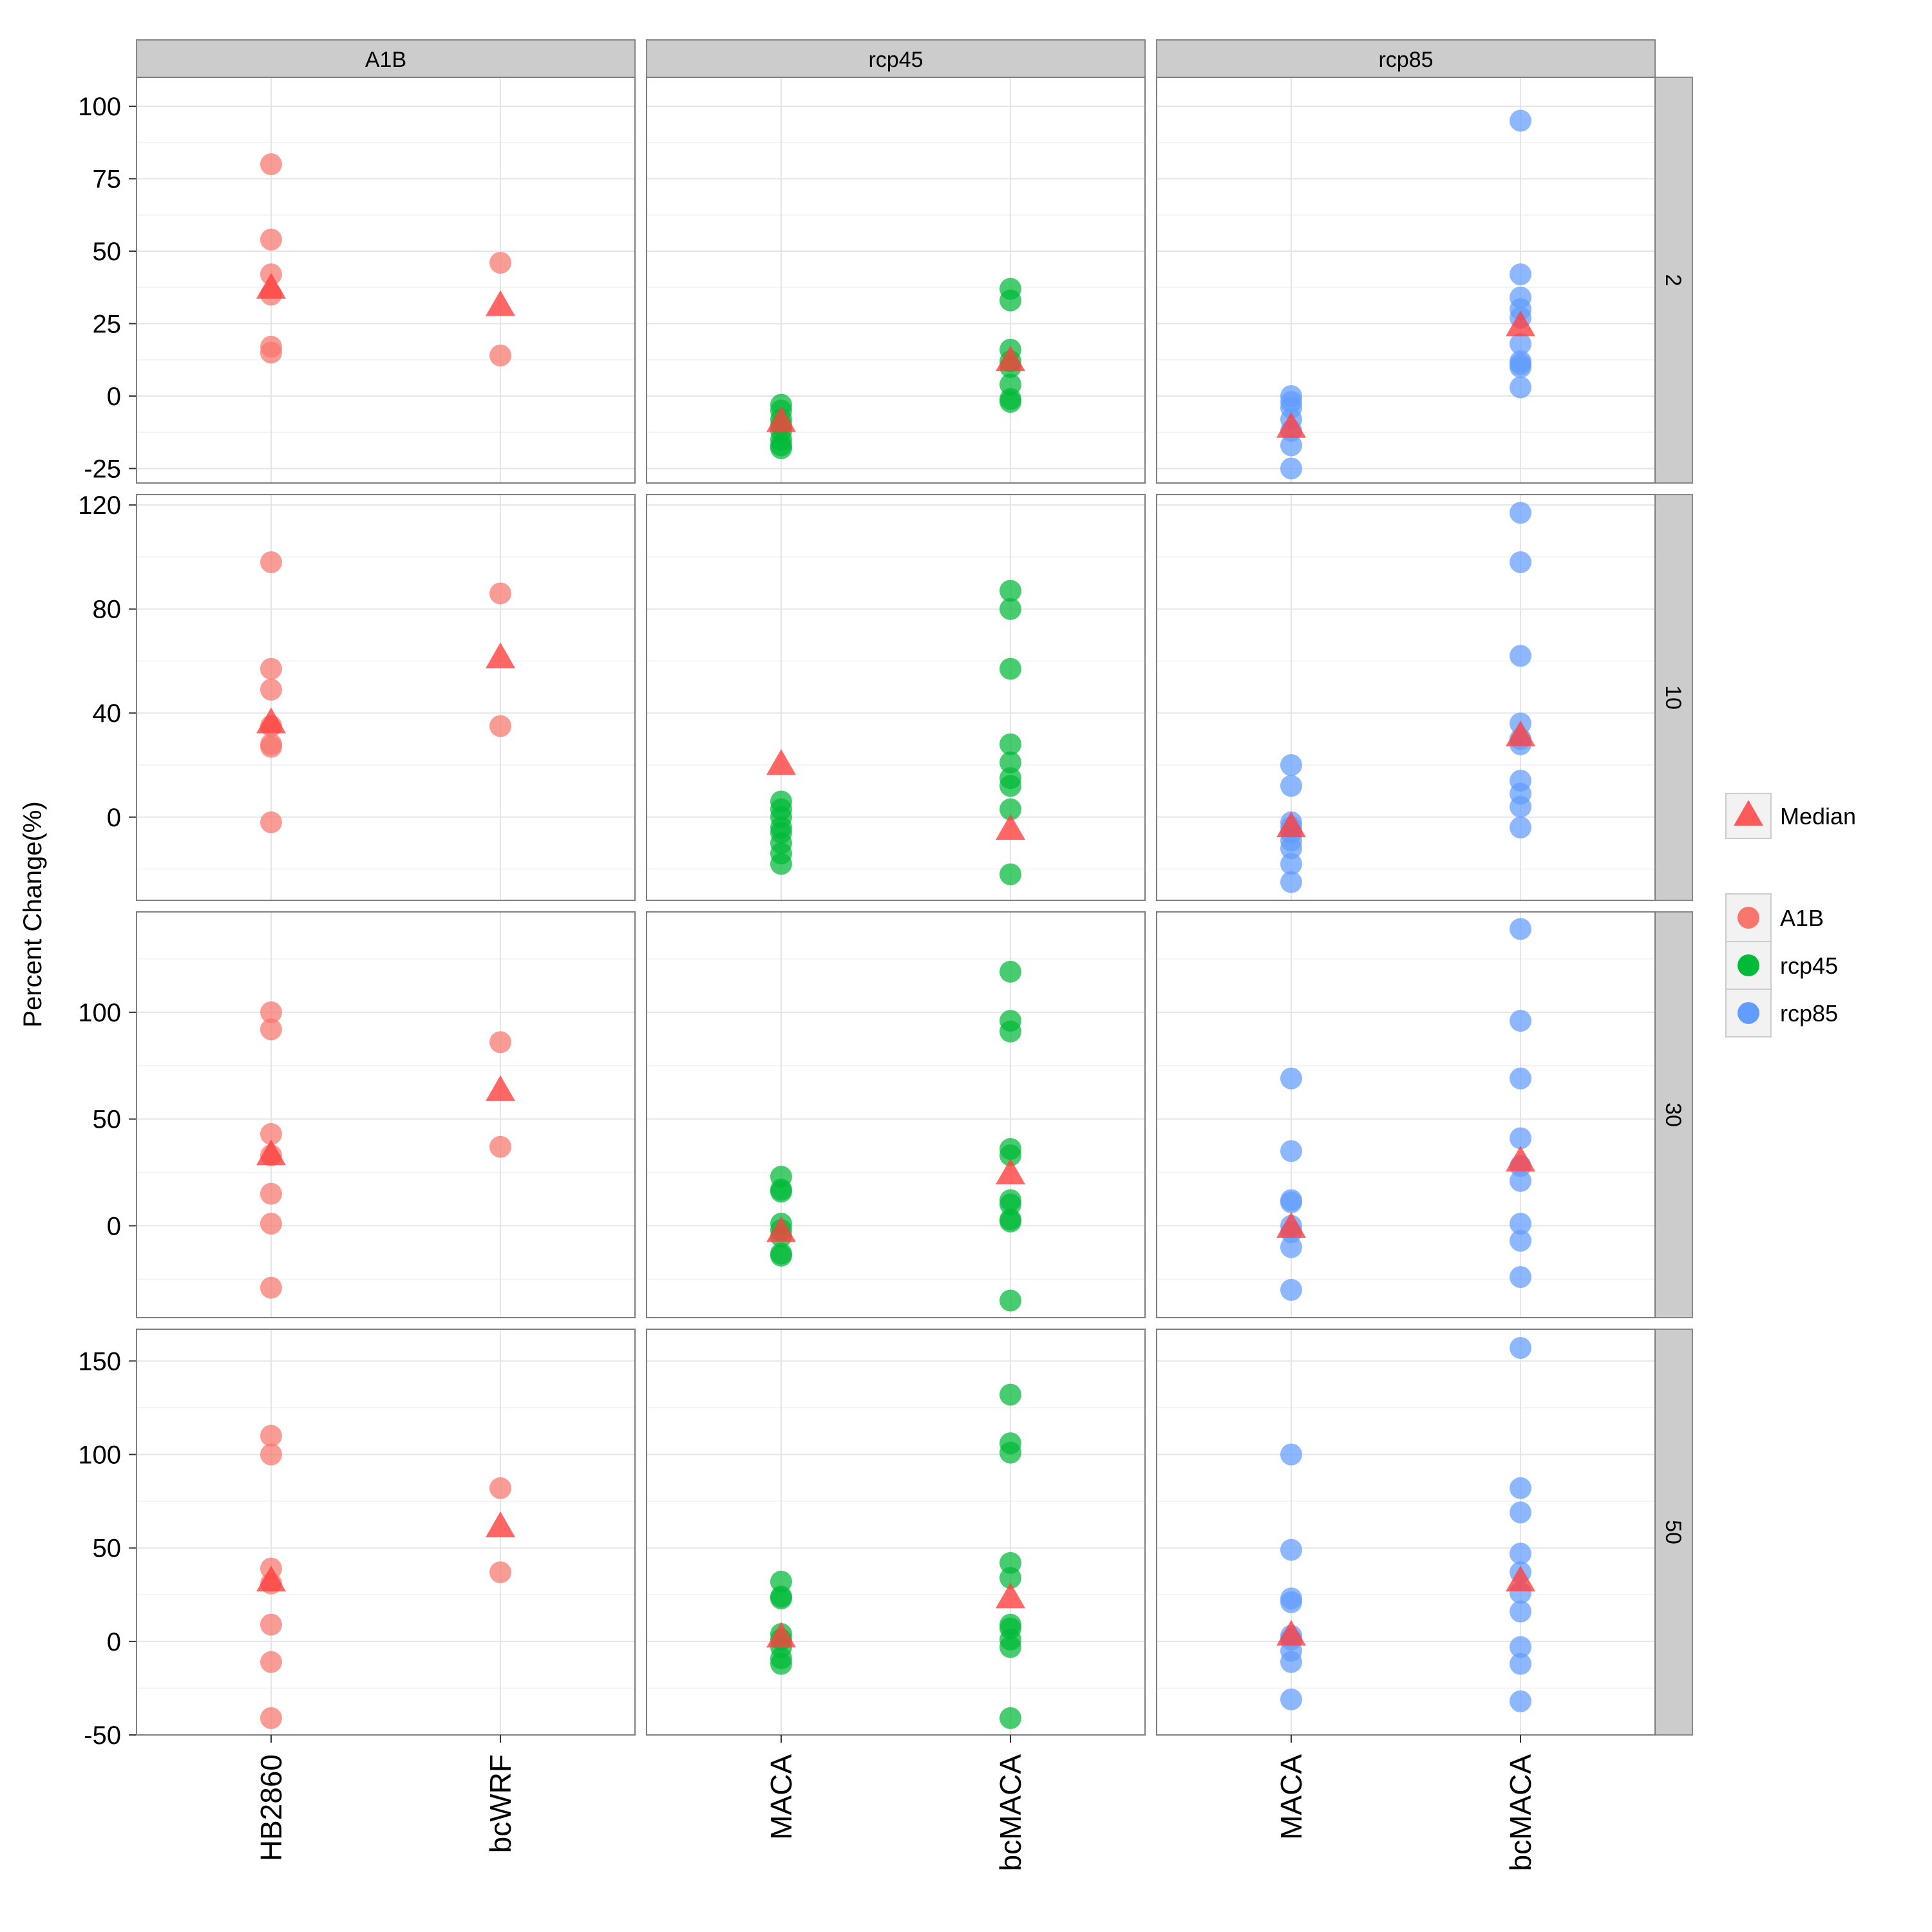 The height and width of the screenshot is (1932, 1932). I want to click on legend-series-marker, so click(1748, 1013).